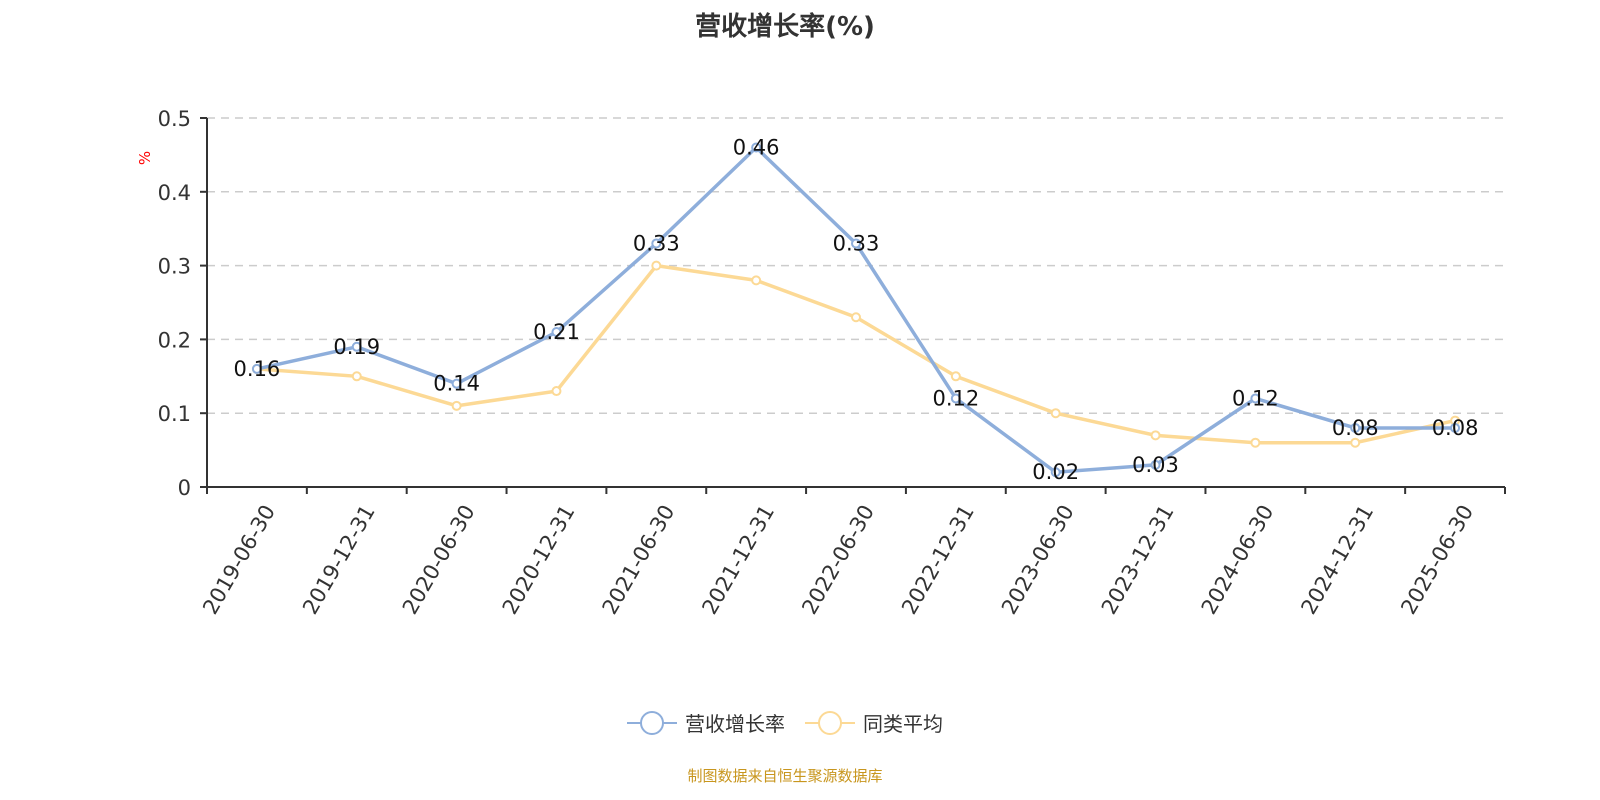  Describe the element at coordinates (1337, 560) in the screenshot. I see `x-tick-label: 2024-12-31` at that location.